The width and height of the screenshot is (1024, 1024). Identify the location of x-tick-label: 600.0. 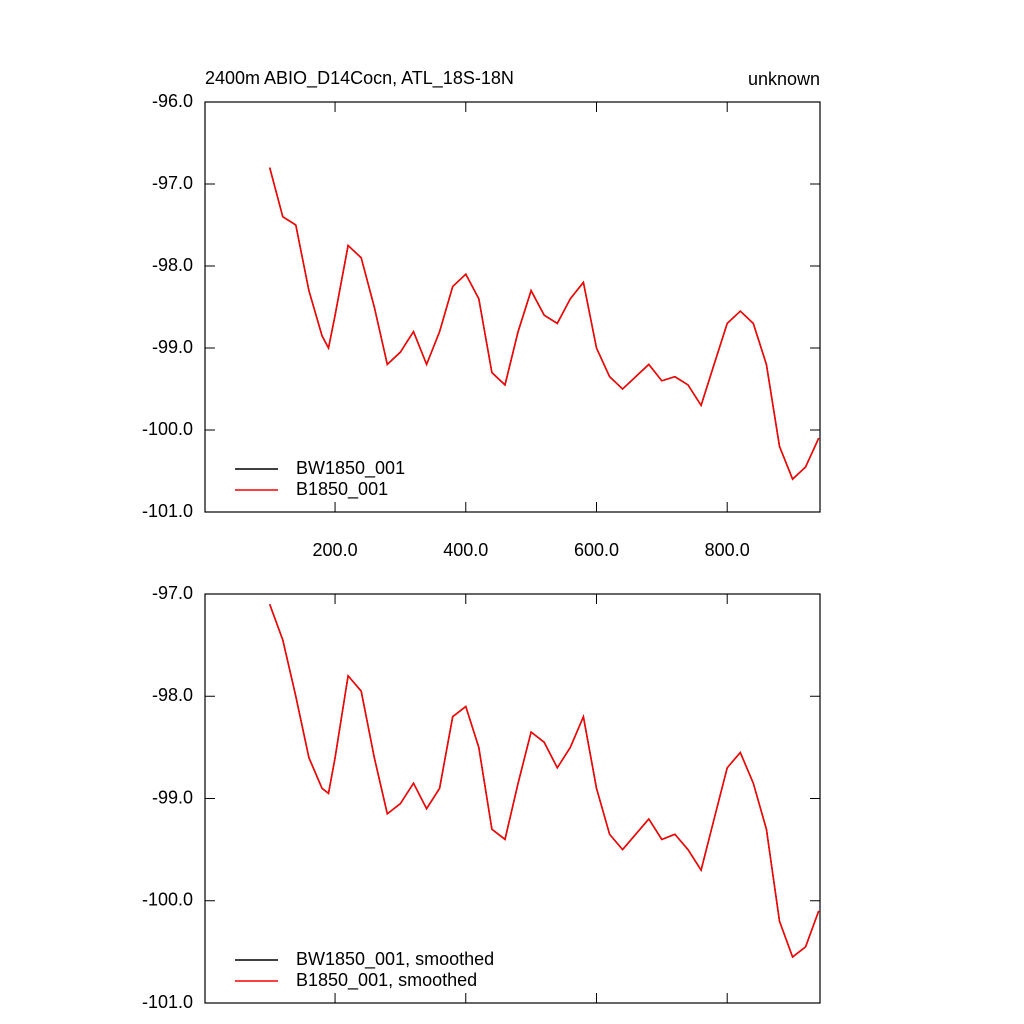
(596, 550).